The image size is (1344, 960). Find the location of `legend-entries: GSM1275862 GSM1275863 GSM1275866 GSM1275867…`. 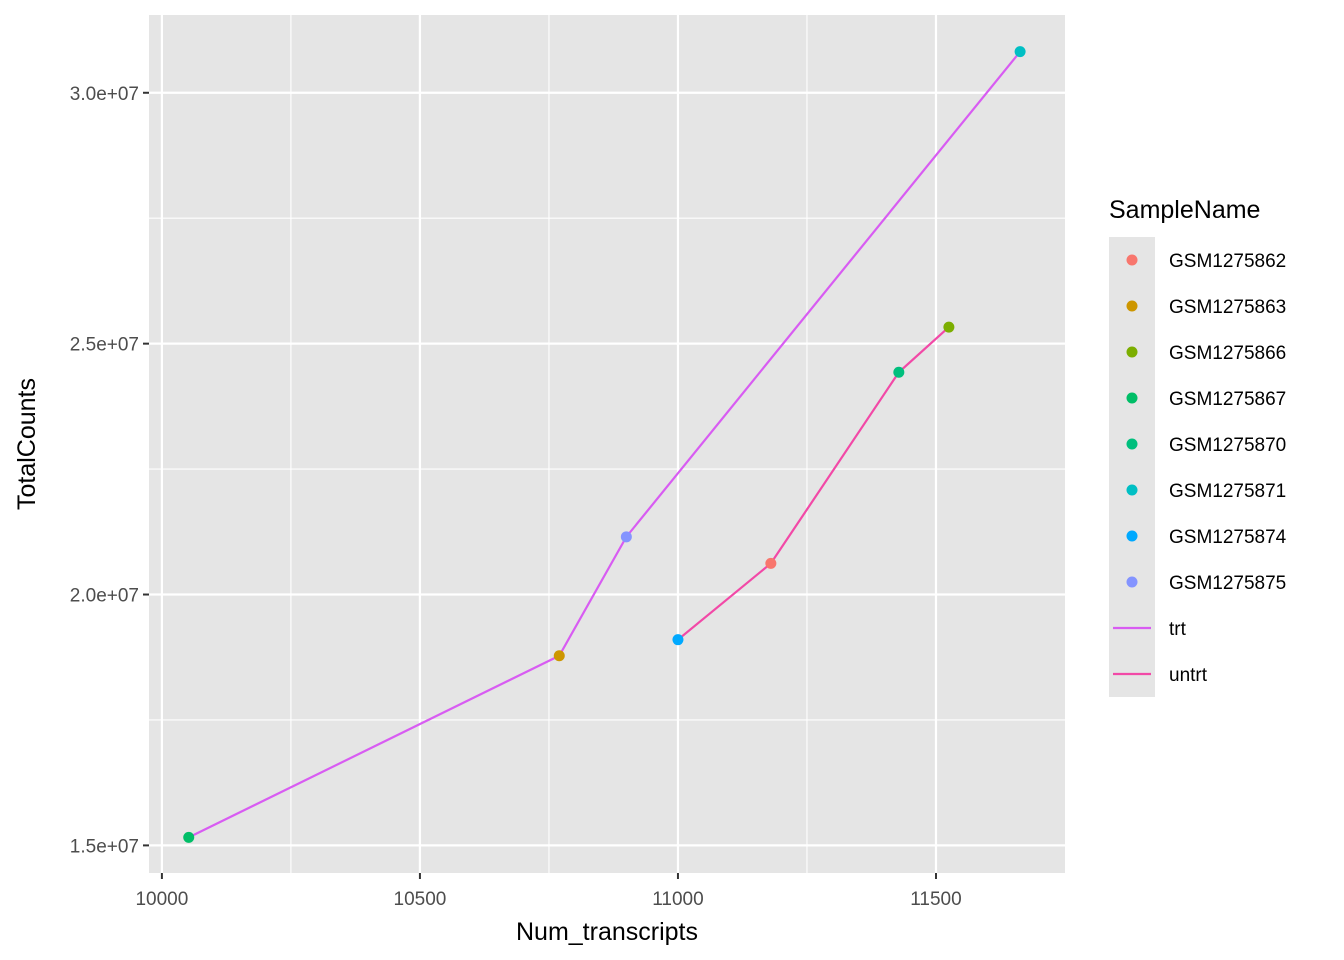

legend-entries: GSM1275862 GSM1275863 GSM1275866 GSM1275867… is located at coordinates (1198, 467).